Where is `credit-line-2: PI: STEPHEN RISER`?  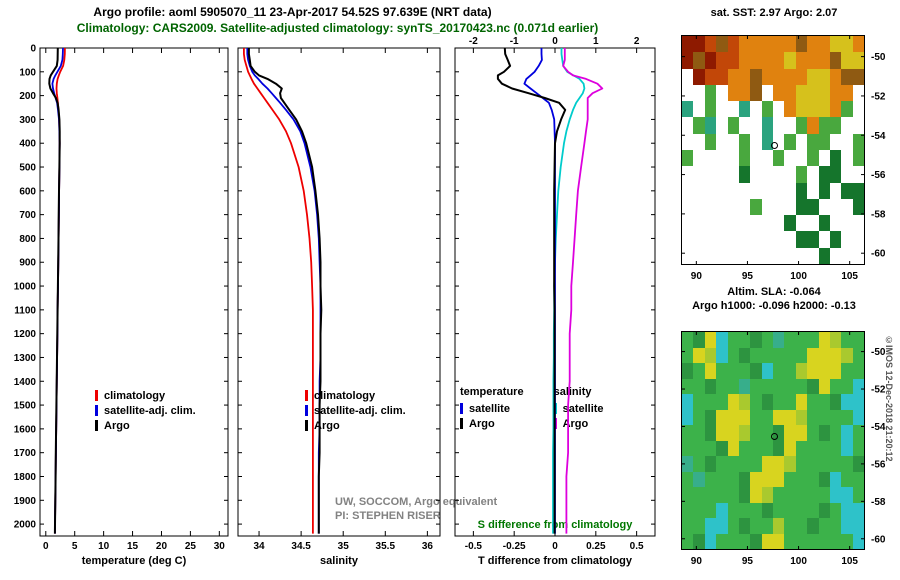
credit-line-2: PI: STEPHEN RISER is located at coordinates (388, 516).